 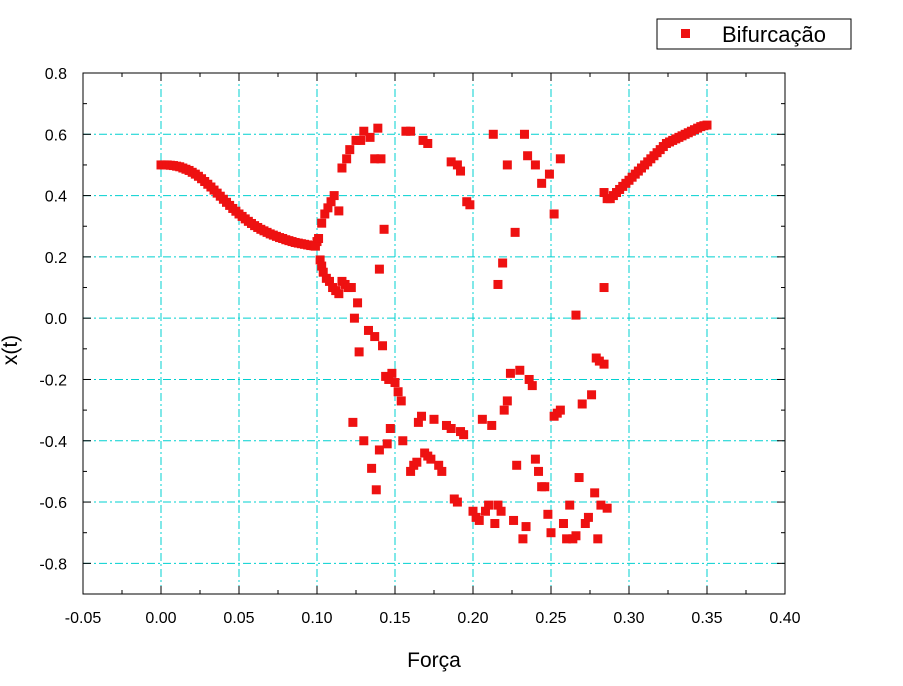 I want to click on x-tick-label: 0.10, so click(x=316, y=618).